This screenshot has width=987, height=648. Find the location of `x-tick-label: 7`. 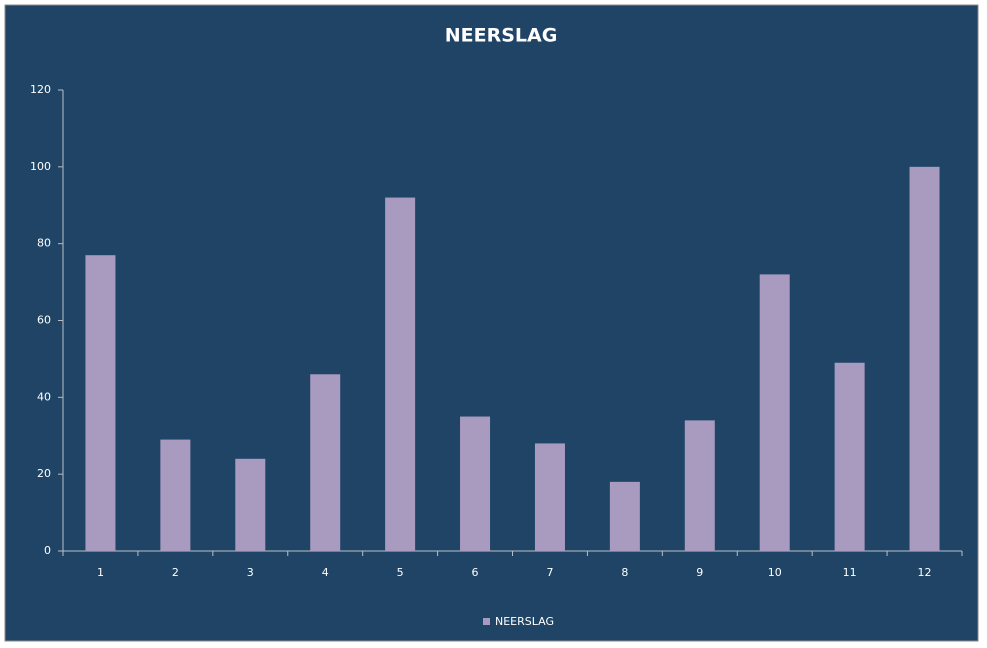

x-tick-label: 7 is located at coordinates (549, 572).